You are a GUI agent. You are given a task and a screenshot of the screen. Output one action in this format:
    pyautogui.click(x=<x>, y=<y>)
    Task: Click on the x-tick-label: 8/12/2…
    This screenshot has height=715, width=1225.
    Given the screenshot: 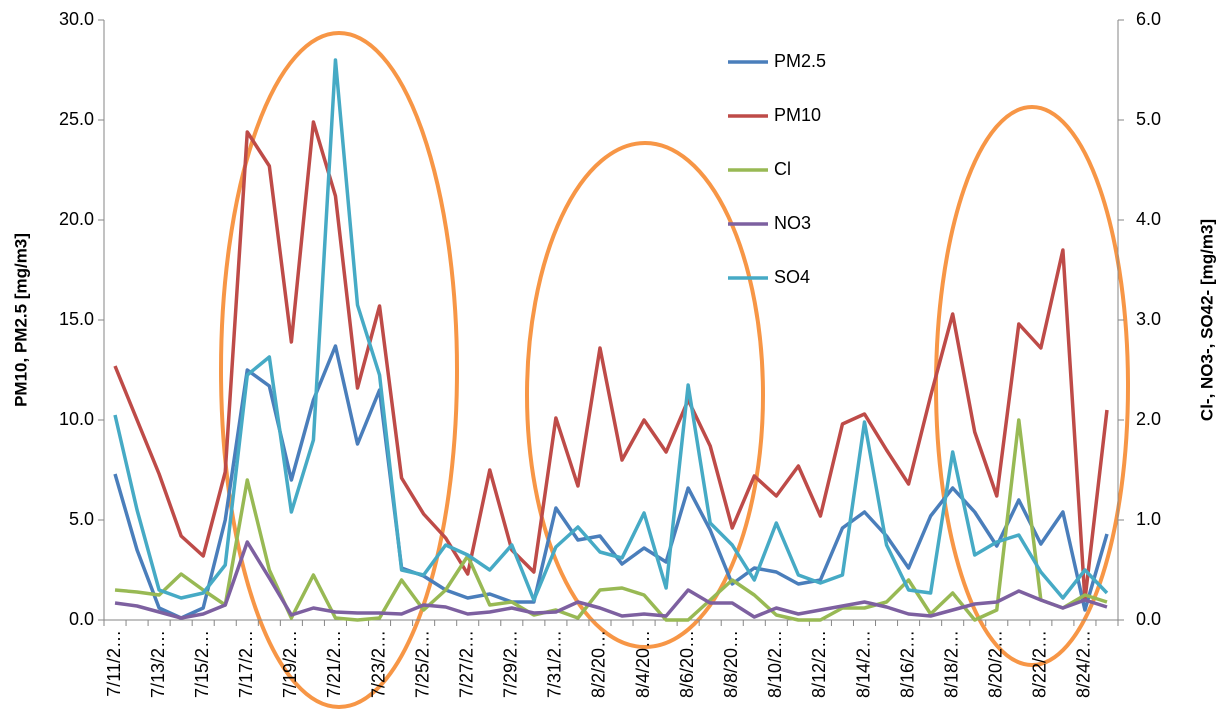 What is the action you would take?
    pyautogui.click(x=819, y=664)
    